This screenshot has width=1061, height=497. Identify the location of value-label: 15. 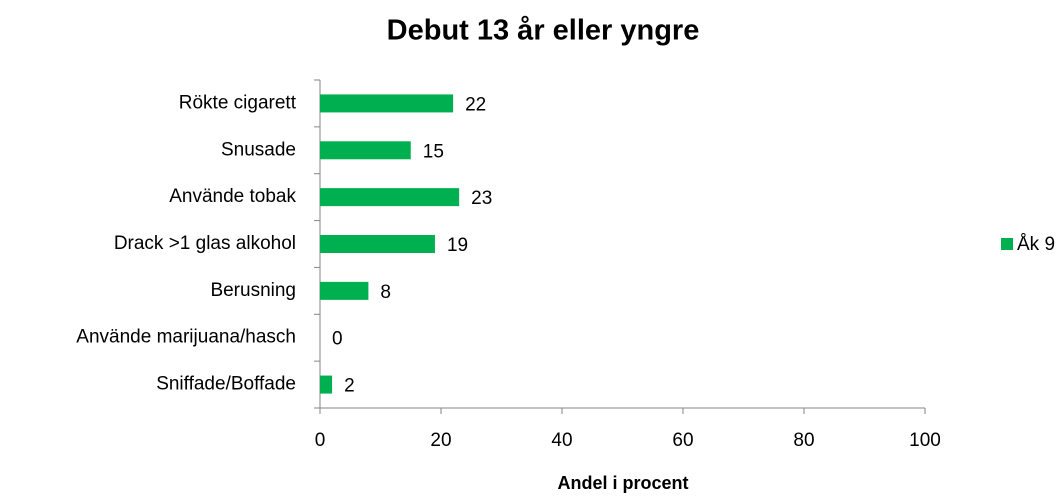
(433, 151).